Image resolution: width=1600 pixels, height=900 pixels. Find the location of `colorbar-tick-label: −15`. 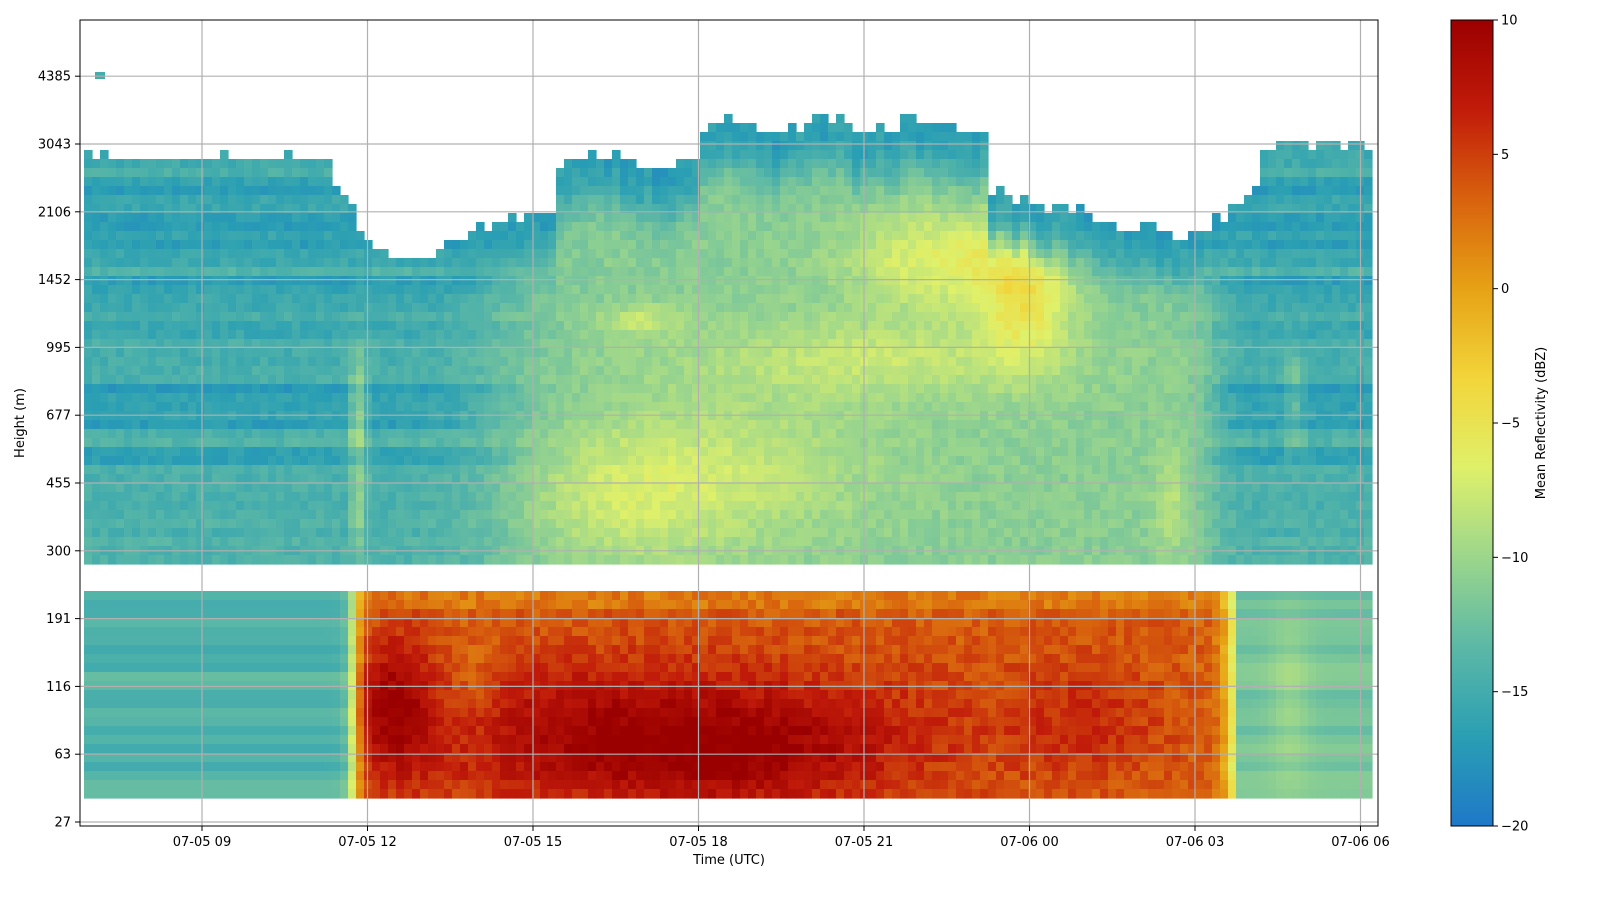

colorbar-tick-label: −15 is located at coordinates (1514, 692).